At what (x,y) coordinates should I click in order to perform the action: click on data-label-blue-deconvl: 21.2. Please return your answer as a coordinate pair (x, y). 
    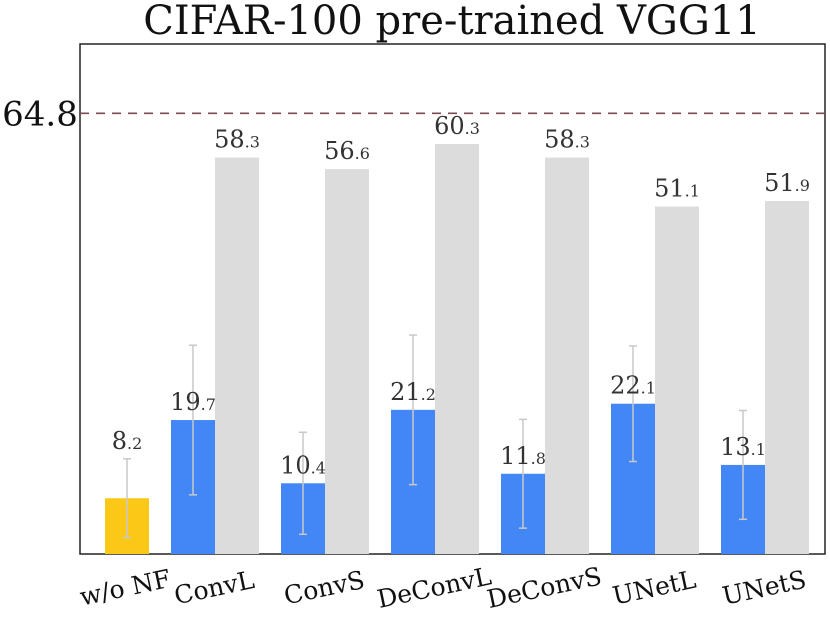
    Looking at the image, I should click on (413, 392).